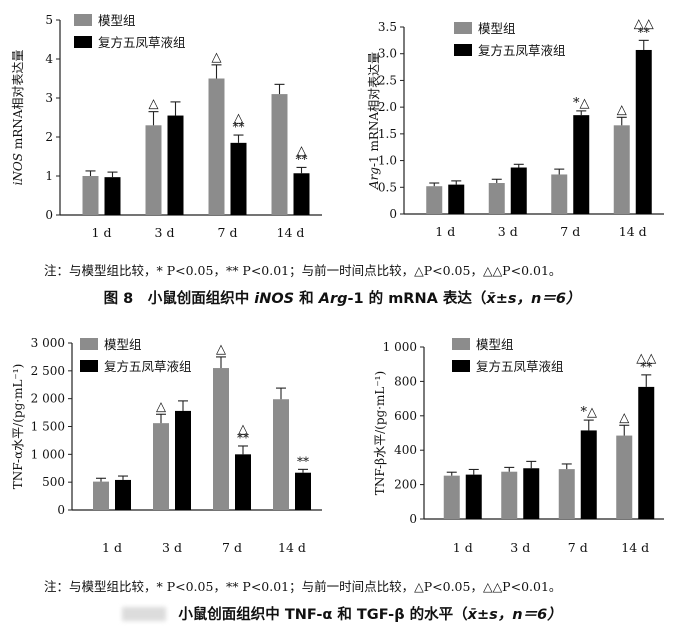 This screenshot has width=684, height=643. I want to click on y-tick-label: 600, so click(405, 416).